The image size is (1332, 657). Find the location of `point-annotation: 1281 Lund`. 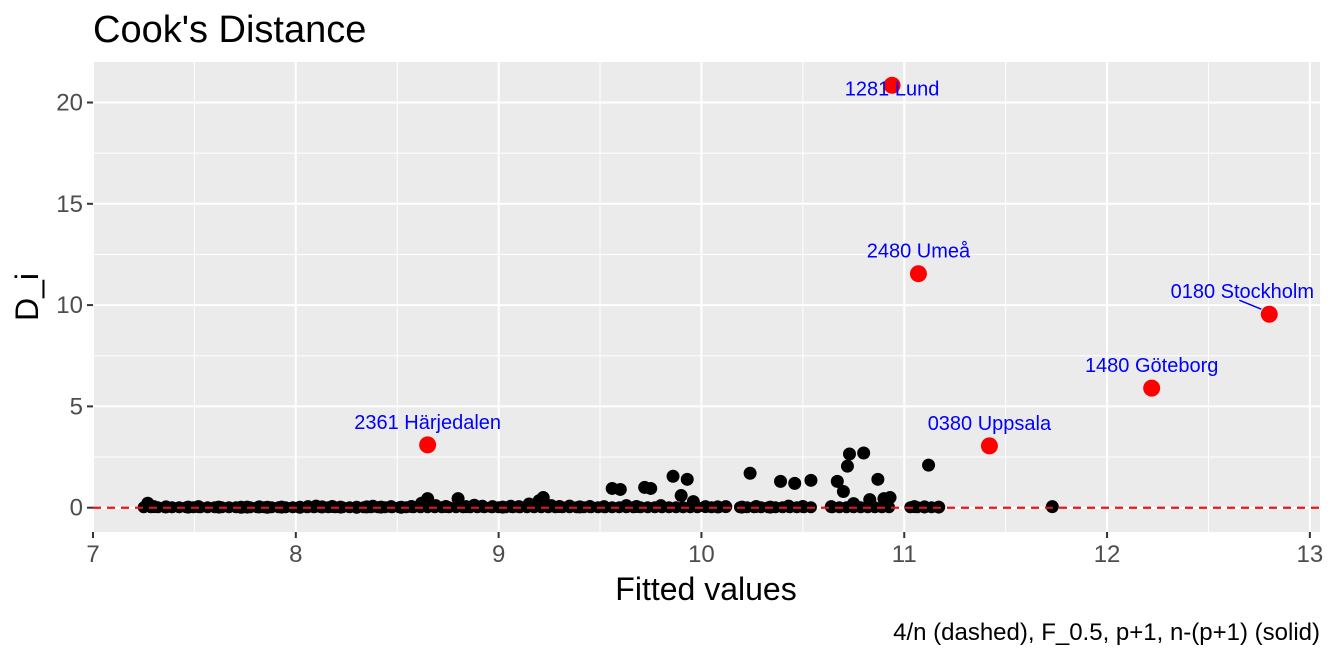

point-annotation: 1281 Lund is located at coordinates (892, 89).